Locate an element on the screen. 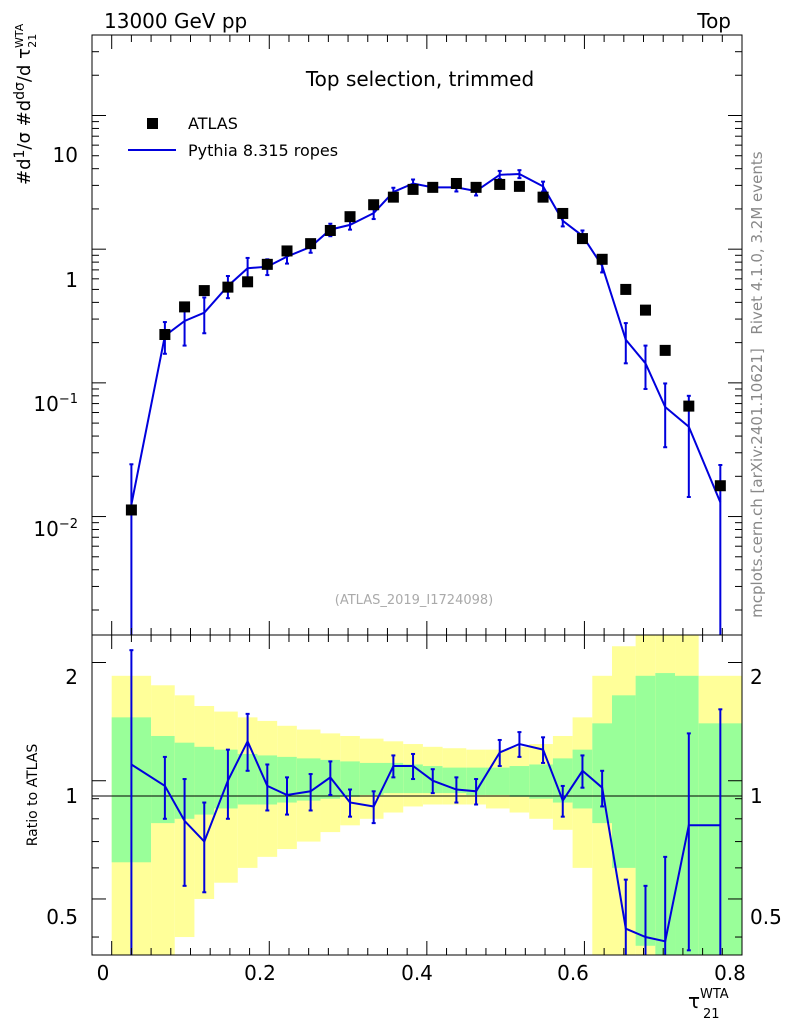  main-ylabel-part2: 1 is located at coordinates (20, 154).